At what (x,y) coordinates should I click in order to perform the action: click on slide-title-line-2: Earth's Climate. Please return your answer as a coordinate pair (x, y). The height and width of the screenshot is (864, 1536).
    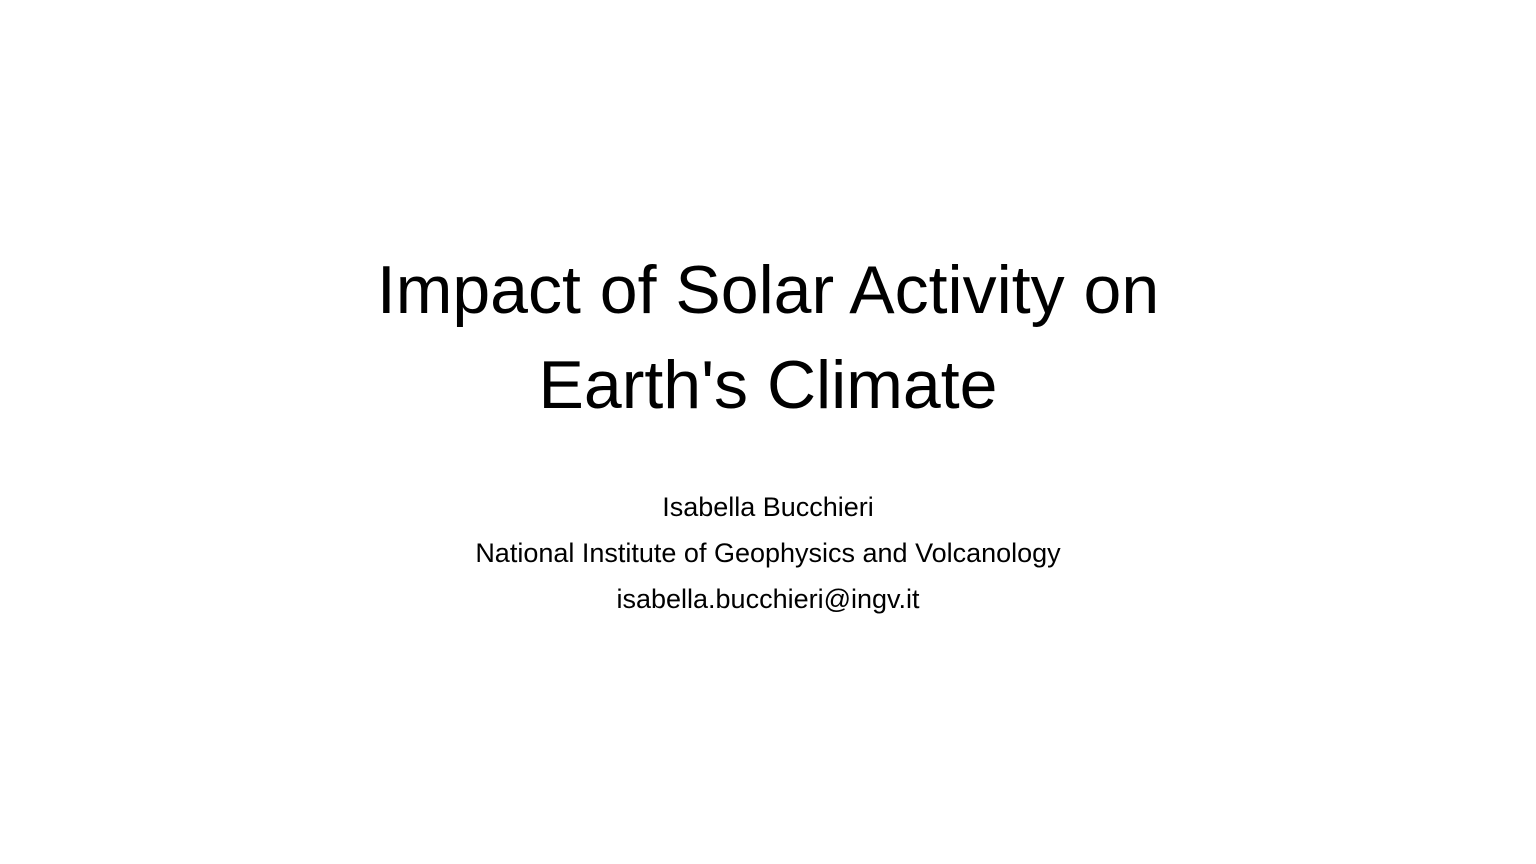
    Looking at the image, I should click on (768, 385).